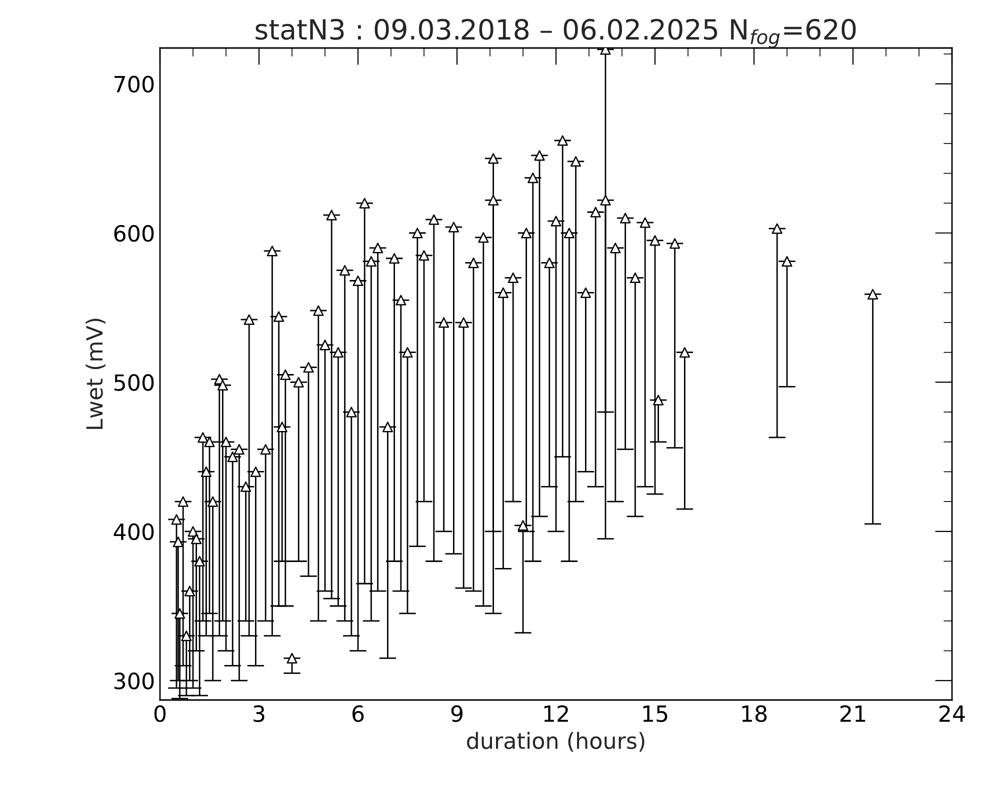  What do you see at coordinates (134, 681) in the screenshot?
I see `y-tick-label: 300` at bounding box center [134, 681].